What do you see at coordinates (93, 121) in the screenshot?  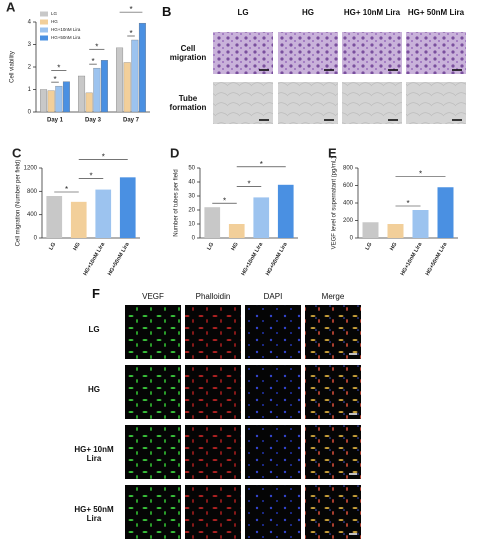 I see `x-tick-label: Day 3` at bounding box center [93, 121].